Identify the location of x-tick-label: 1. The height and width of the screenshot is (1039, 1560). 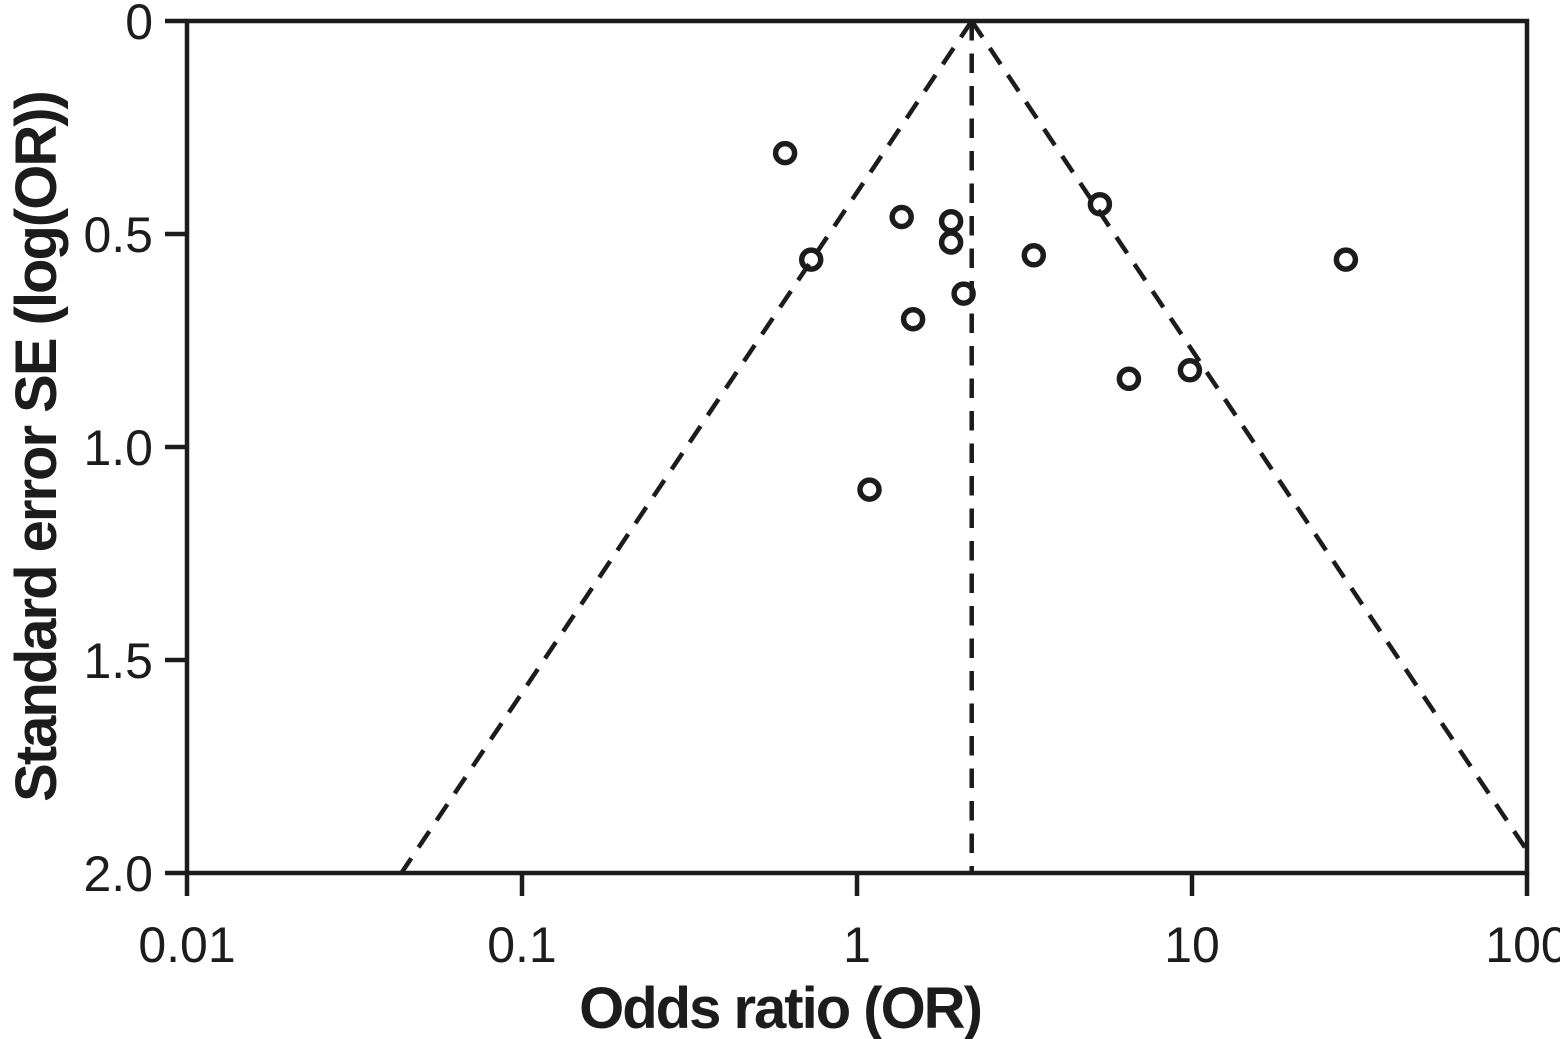
(857, 945).